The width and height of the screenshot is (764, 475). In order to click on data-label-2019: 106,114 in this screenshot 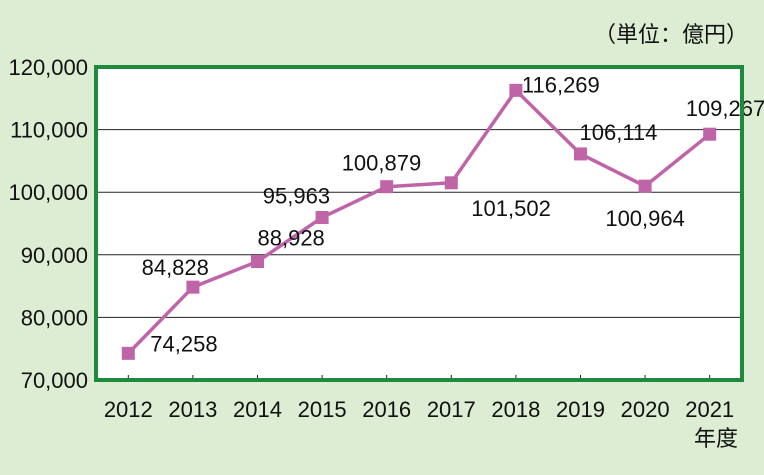, I will do `click(619, 132)`.